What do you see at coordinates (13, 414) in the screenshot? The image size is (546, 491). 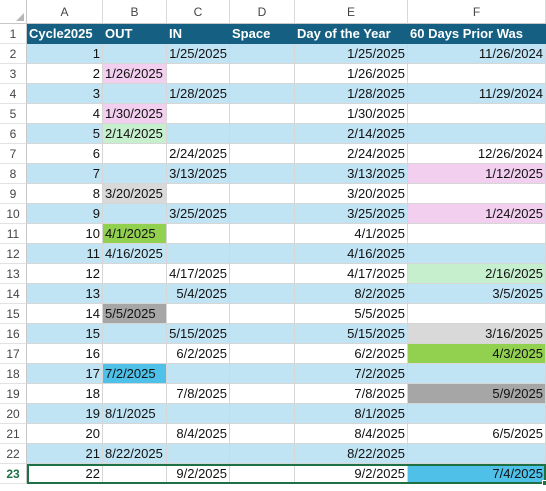 I see `row-header-20: 20` at bounding box center [13, 414].